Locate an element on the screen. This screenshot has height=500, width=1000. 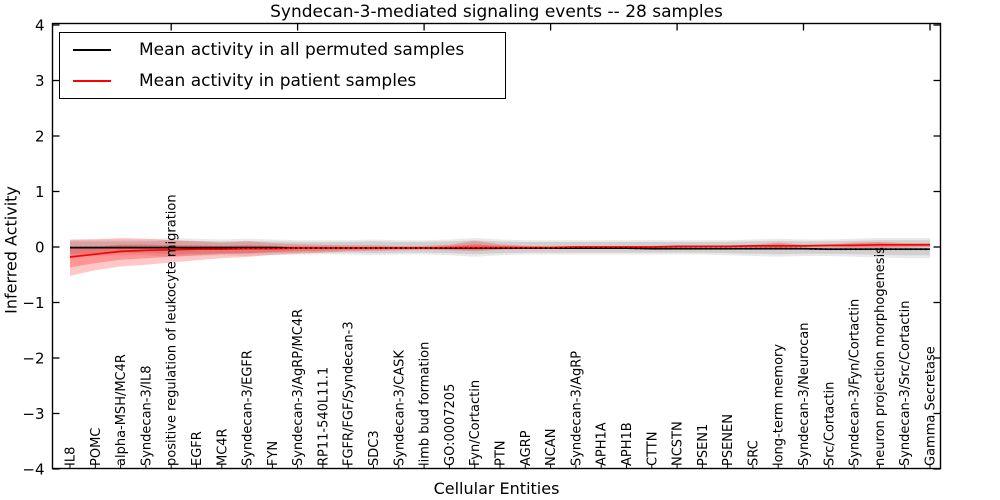
patient-band-inner is located at coordinates (500, 255).